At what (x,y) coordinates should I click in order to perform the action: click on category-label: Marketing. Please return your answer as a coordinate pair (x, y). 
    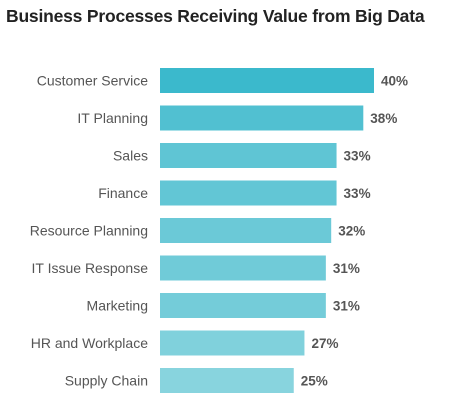
    Looking at the image, I should click on (117, 306).